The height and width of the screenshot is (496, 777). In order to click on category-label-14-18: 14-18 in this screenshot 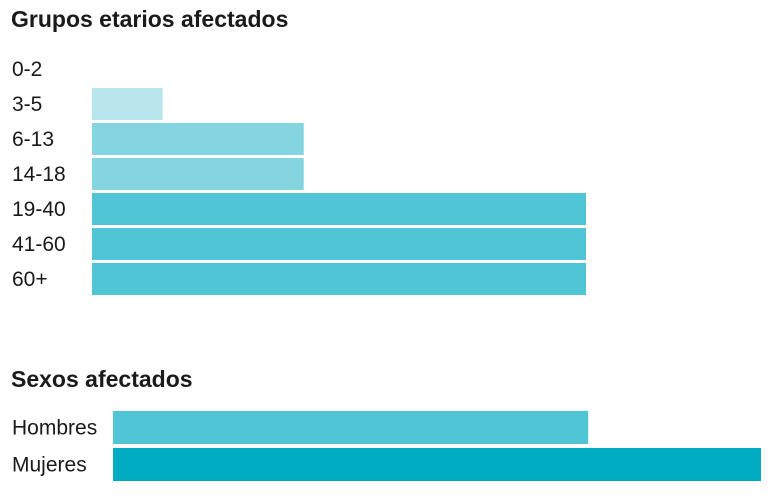, I will do `click(39, 174)`.